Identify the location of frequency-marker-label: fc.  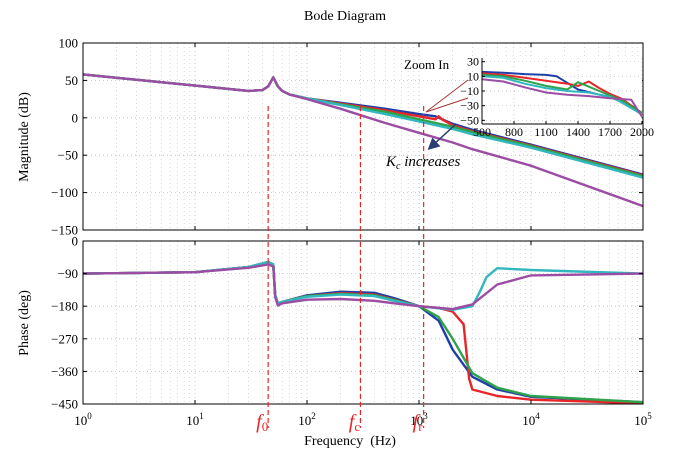
(355, 422).